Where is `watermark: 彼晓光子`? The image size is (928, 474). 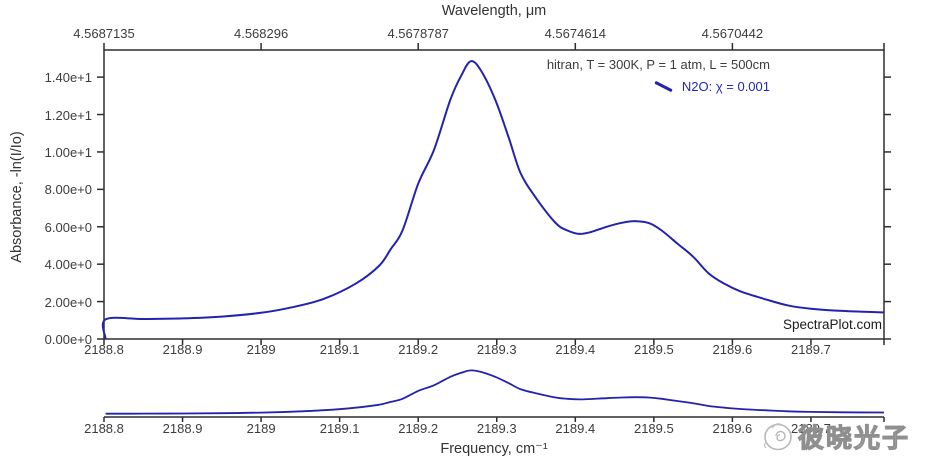 watermark: 彼晓光子 is located at coordinates (844, 437).